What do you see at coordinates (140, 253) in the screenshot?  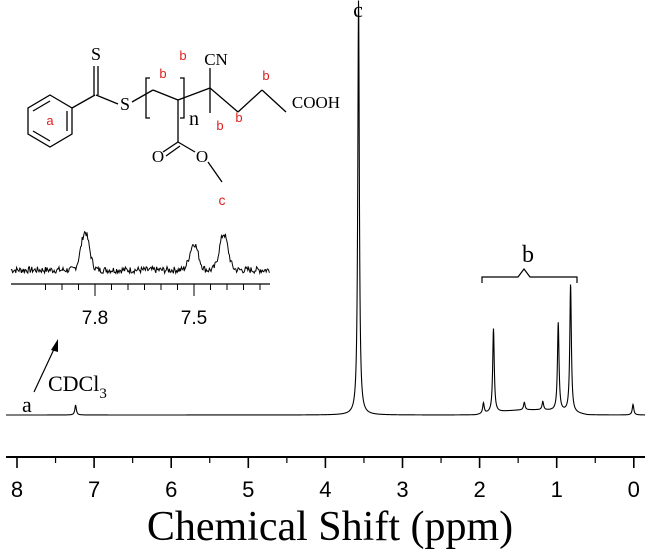 I see `inset-trace` at bounding box center [140, 253].